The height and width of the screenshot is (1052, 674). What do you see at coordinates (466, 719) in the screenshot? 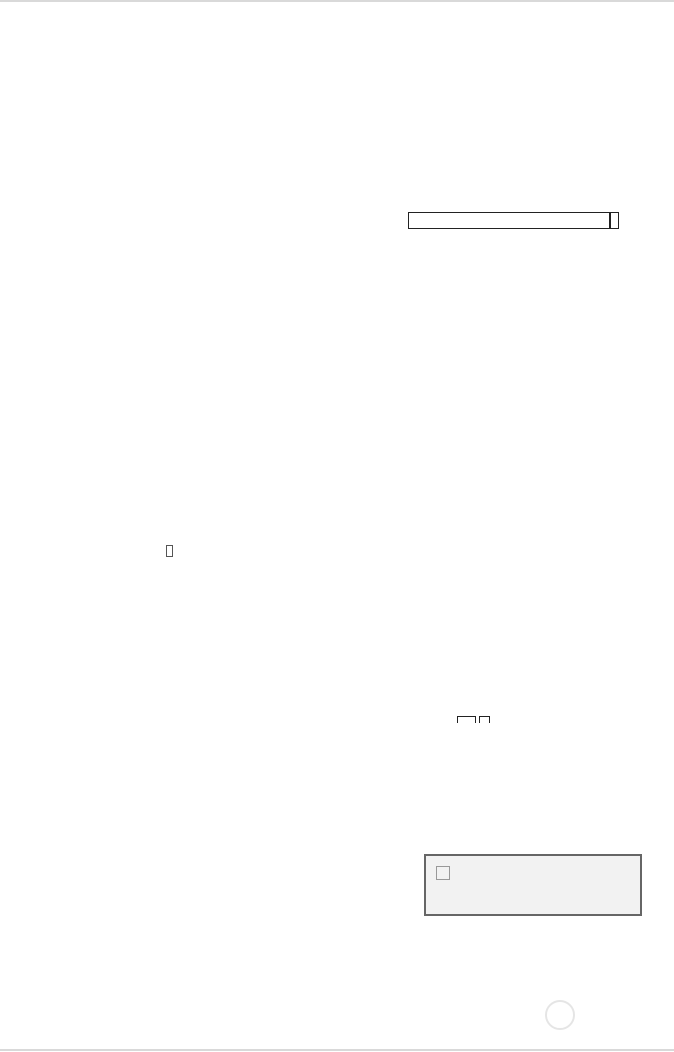
I see `panels-ef-bracket` at bounding box center [466, 719].